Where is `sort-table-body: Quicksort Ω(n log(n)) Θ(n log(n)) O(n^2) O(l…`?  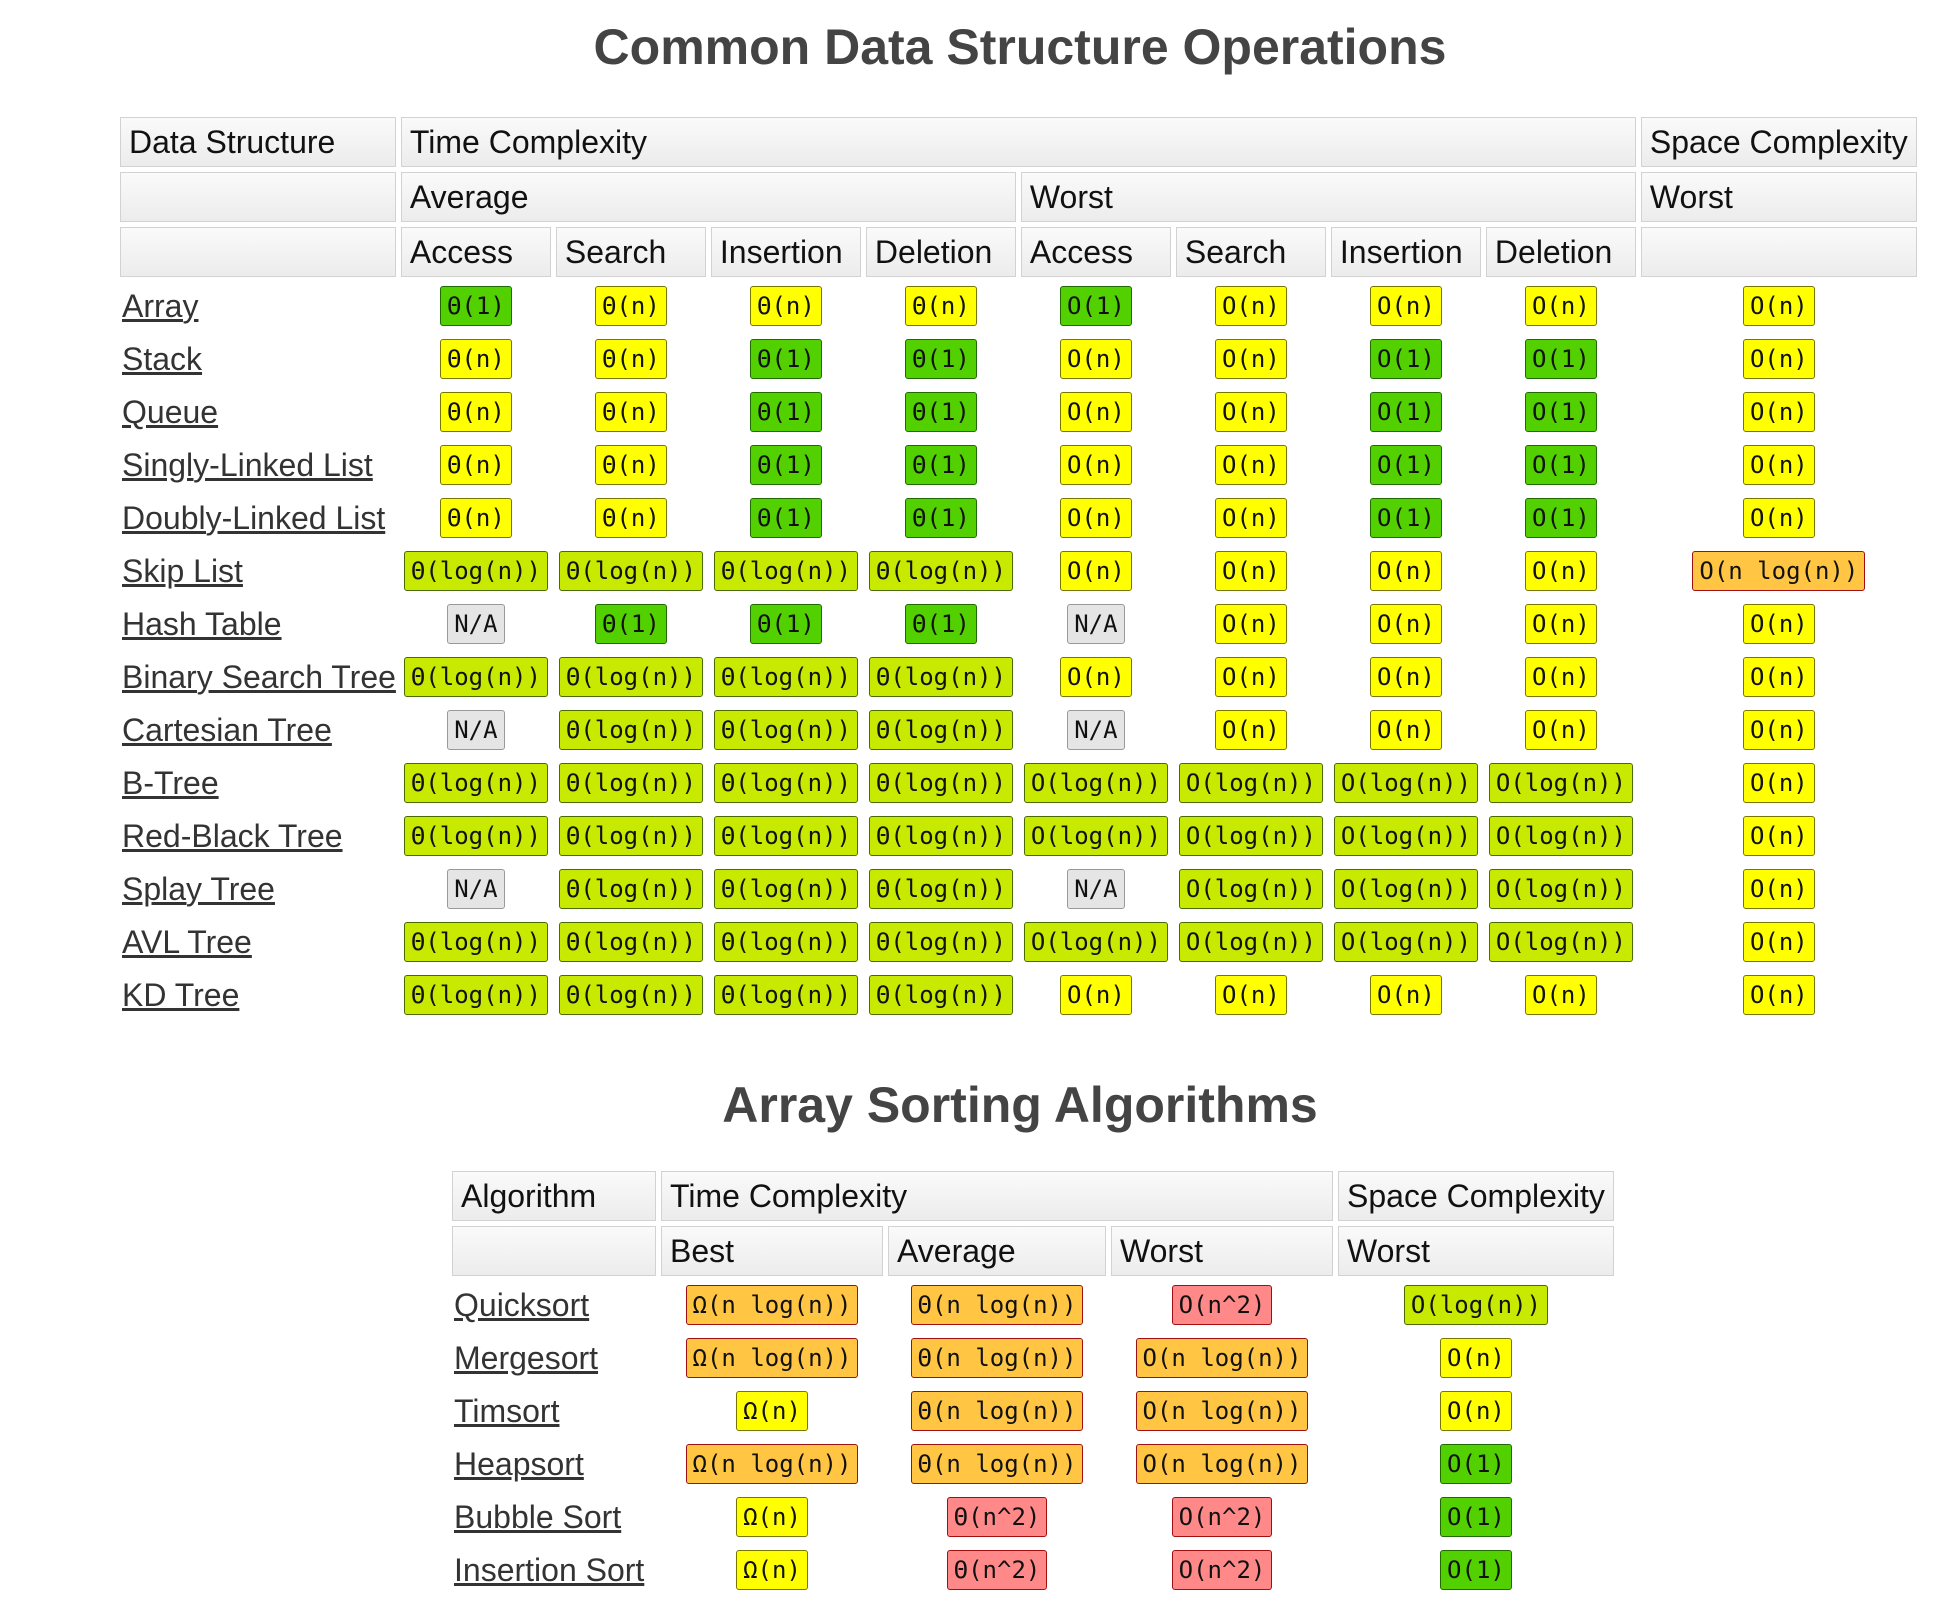
sort-table-body: Quicksort Ω(n log(n)) Θ(n log(n)) O(n^2) O(l… is located at coordinates (1033, 1437).